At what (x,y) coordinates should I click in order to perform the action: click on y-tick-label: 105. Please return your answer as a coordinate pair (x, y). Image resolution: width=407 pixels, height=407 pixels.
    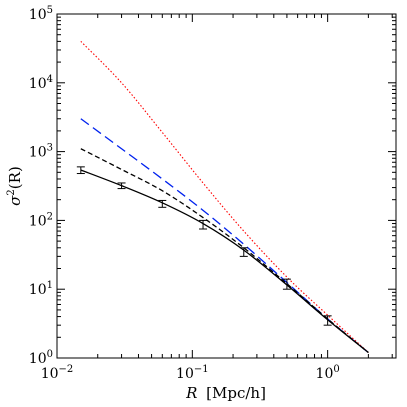
    Looking at the image, I should click on (41, 14).